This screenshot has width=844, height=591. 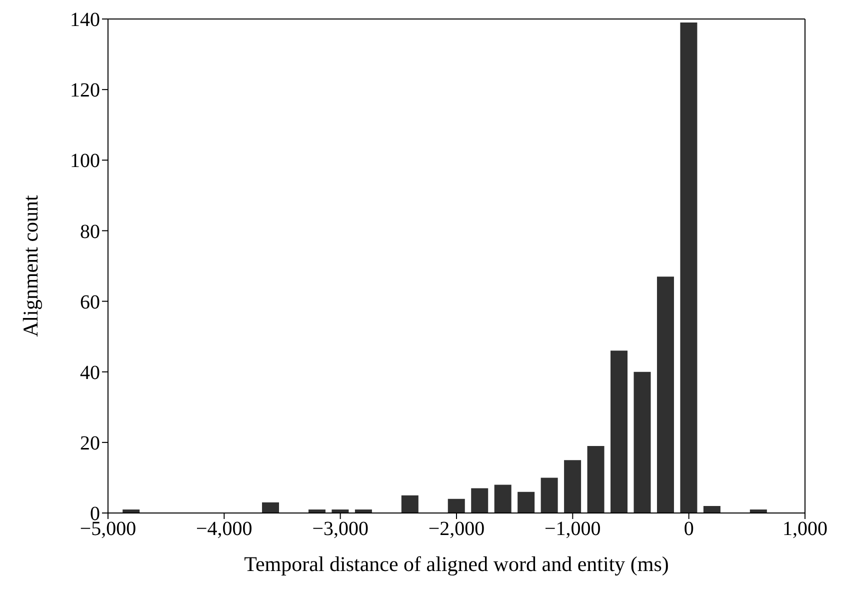 I want to click on y-tick-label: 140, so click(x=85, y=20).